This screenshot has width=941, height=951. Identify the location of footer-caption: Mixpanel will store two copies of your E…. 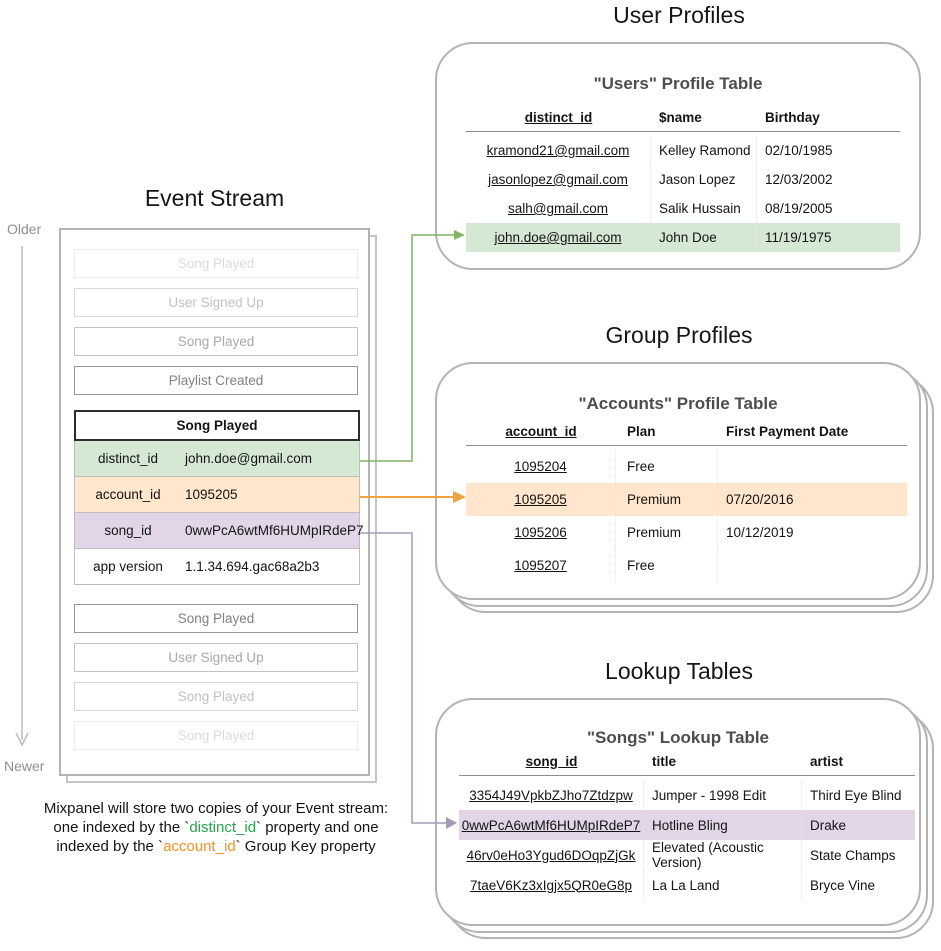
(216, 827).